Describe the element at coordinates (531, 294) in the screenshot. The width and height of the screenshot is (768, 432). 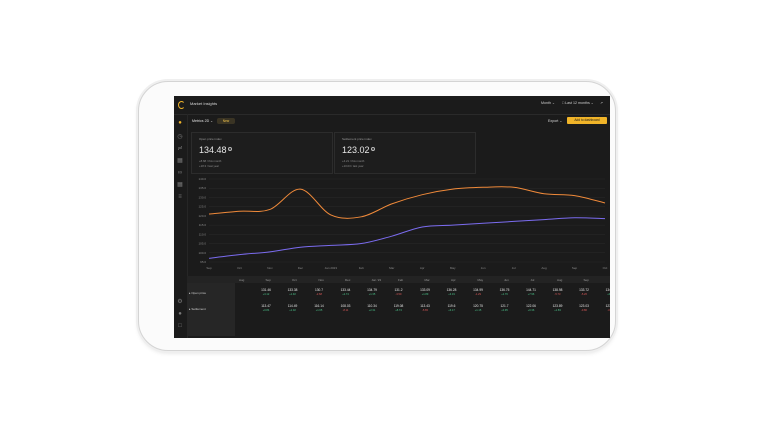
I see `table-cell-change: +7.96` at that location.